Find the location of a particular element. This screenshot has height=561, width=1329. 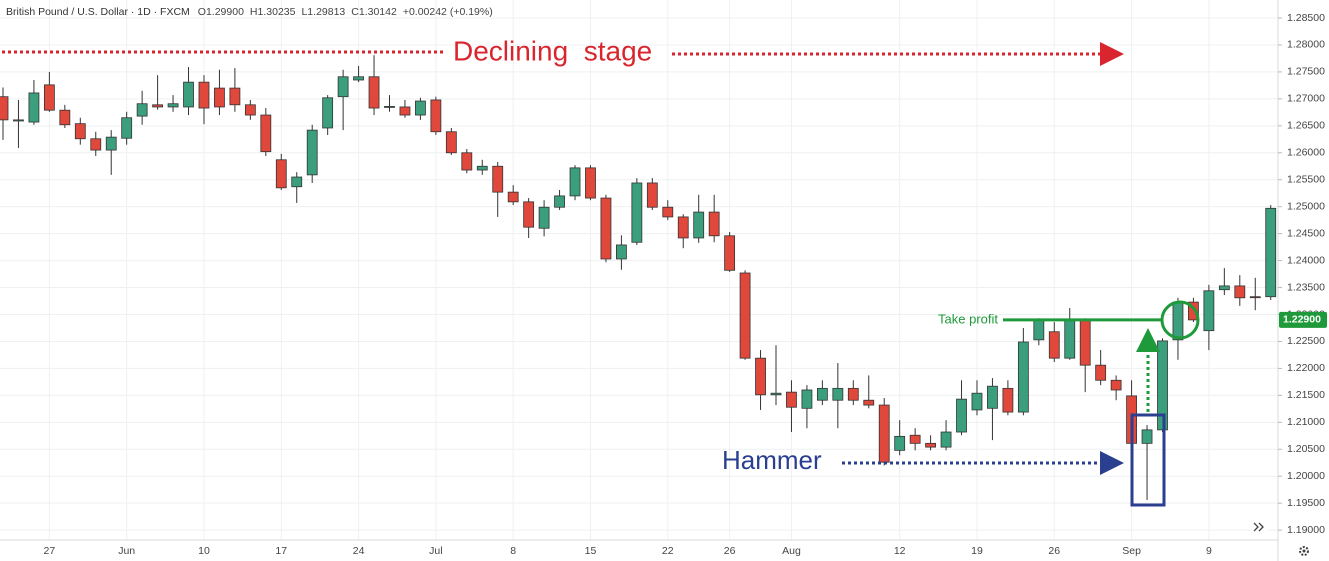

annotation: Declining stage is located at coordinates (552, 50).